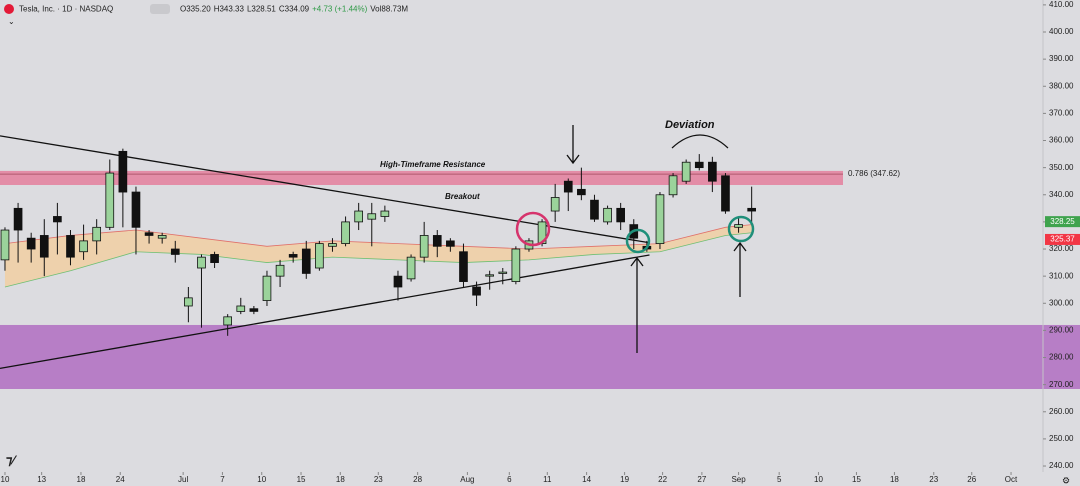  Describe the element at coordinates (120, 479) in the screenshot. I see `x-tick-label: 24` at that location.